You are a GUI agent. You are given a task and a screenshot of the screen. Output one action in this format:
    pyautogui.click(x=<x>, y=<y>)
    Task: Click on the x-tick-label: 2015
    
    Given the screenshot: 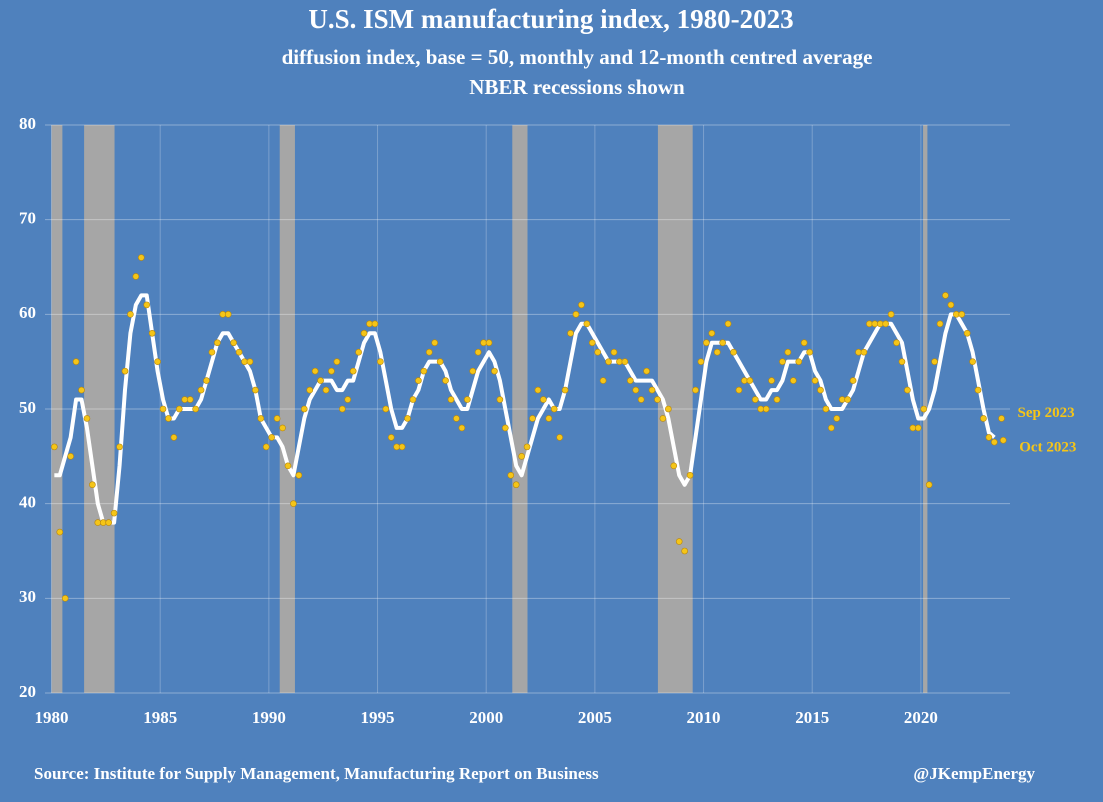 What is the action you would take?
    pyautogui.click(x=812, y=717)
    